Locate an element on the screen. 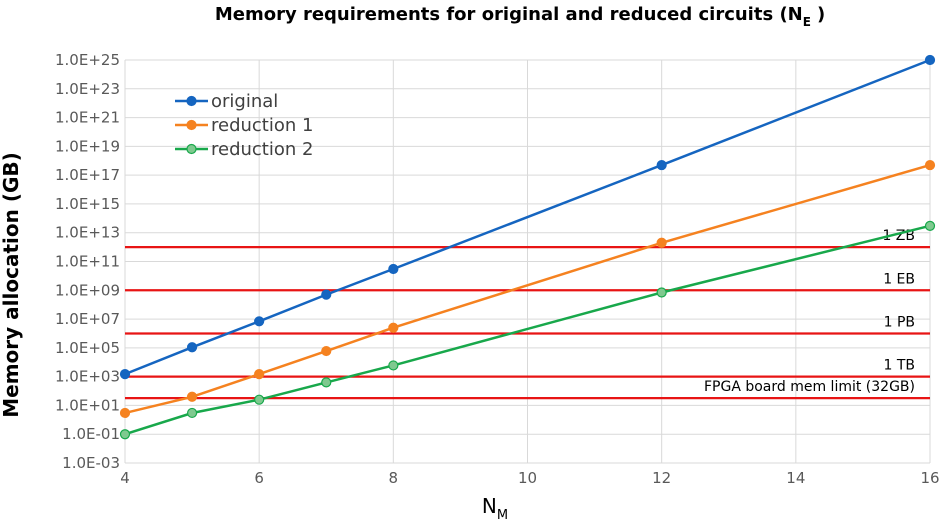 The width and height of the screenshot is (941, 523). y-tick-label: 1.0E+23 is located at coordinates (87, 89).